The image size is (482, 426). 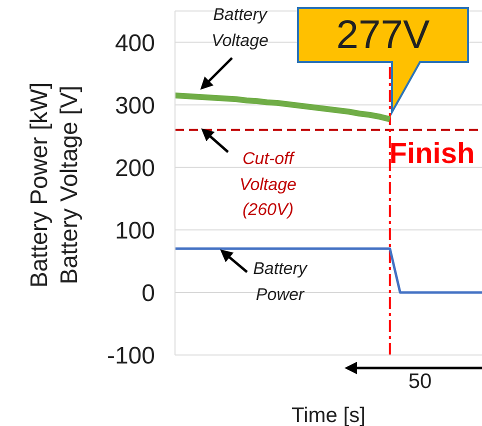 What do you see at coordinates (148, 293) in the screenshot?
I see `y-tick-label: 0` at bounding box center [148, 293].